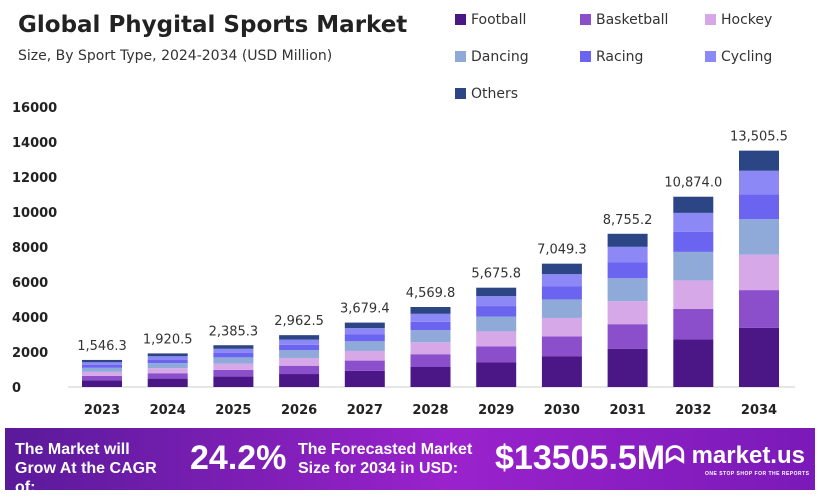  What do you see at coordinates (299, 321) in the screenshot?
I see `total-label: 2,962.5` at bounding box center [299, 321].